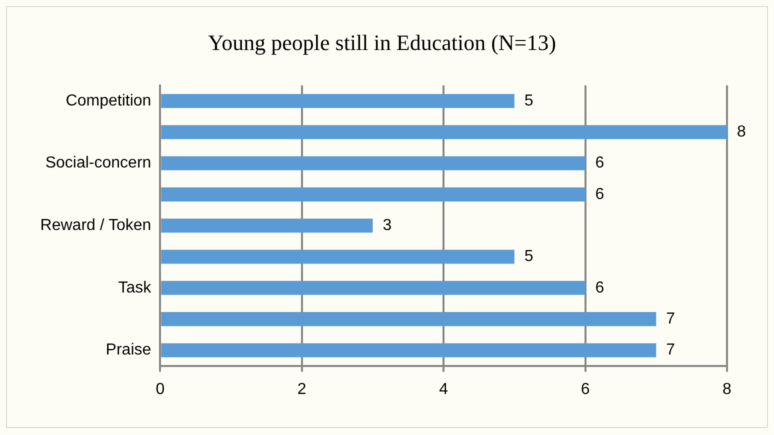 Image resolution: width=774 pixels, height=435 pixels. Describe the element at coordinates (387, 225) in the screenshot. I see `data-label: 3` at that location.